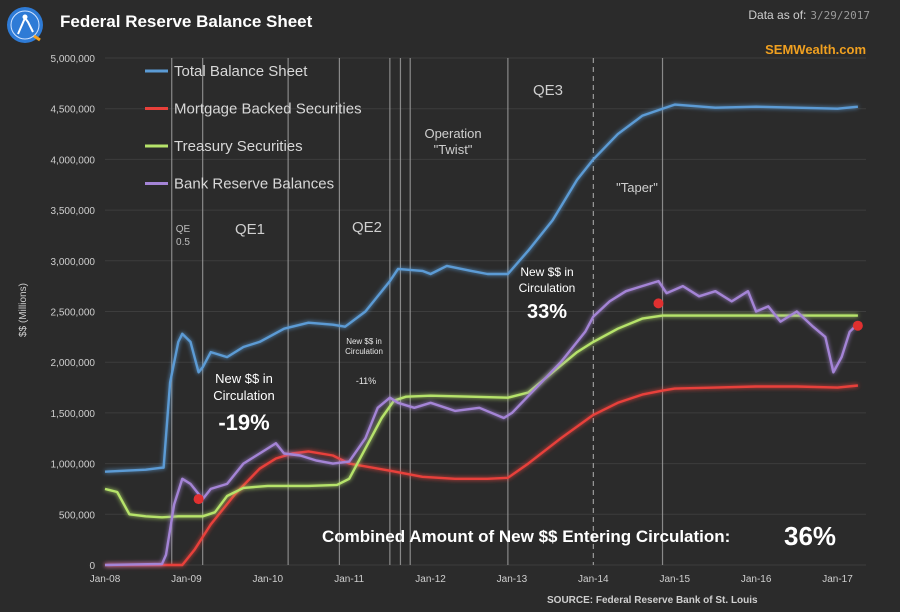 The height and width of the screenshot is (612, 900). I want to click on qe2-new-money-pct: -11%, so click(366, 381).